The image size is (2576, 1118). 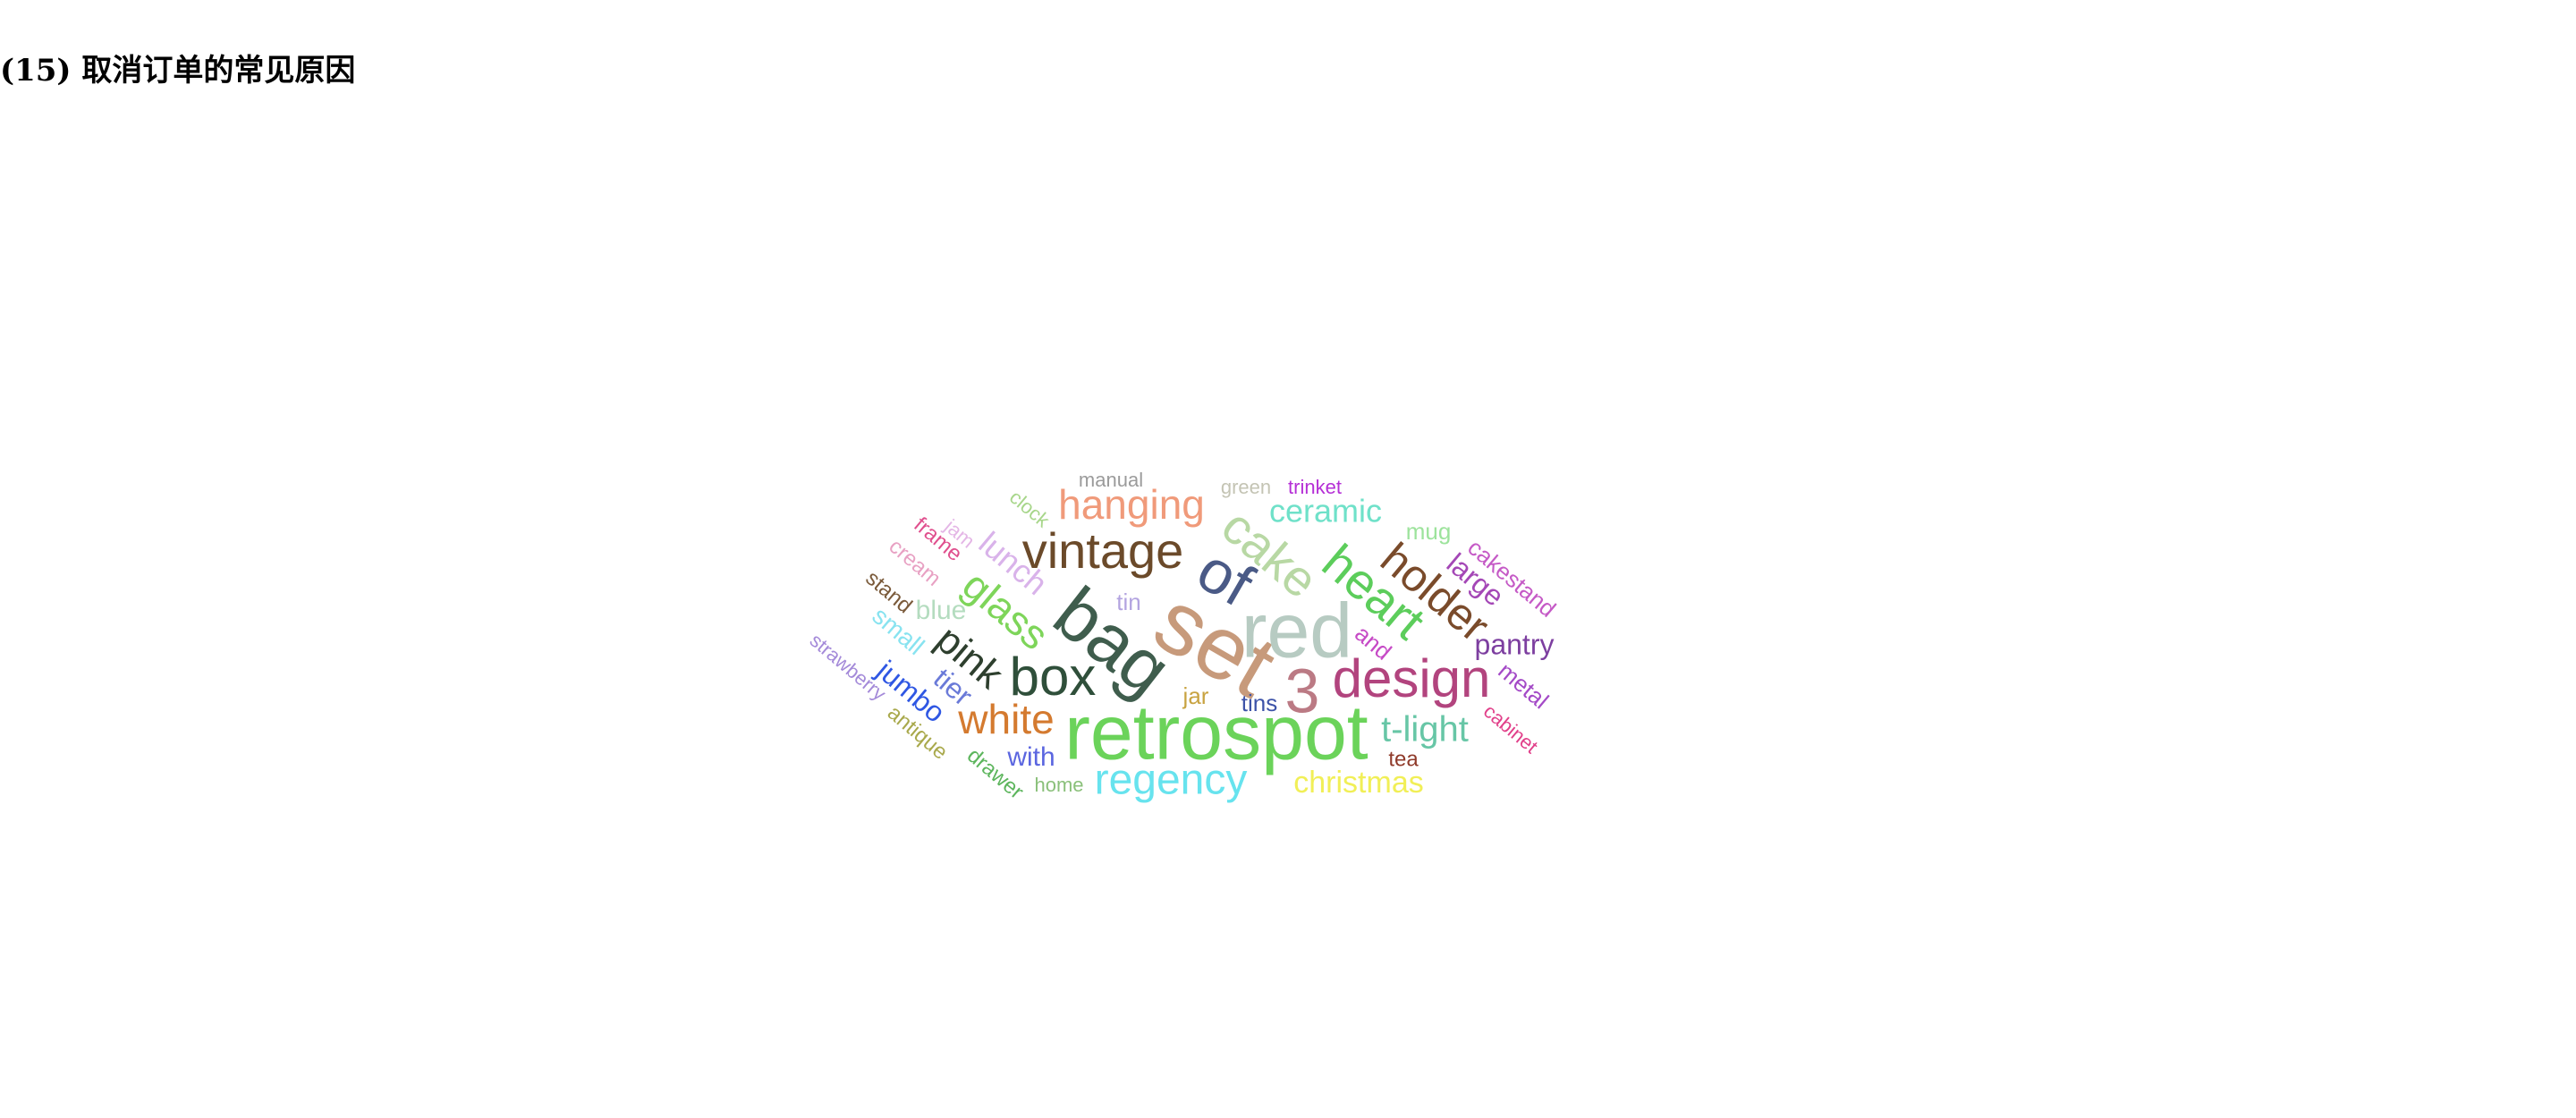 I want to click on word-jar: jar, so click(x=1195, y=696).